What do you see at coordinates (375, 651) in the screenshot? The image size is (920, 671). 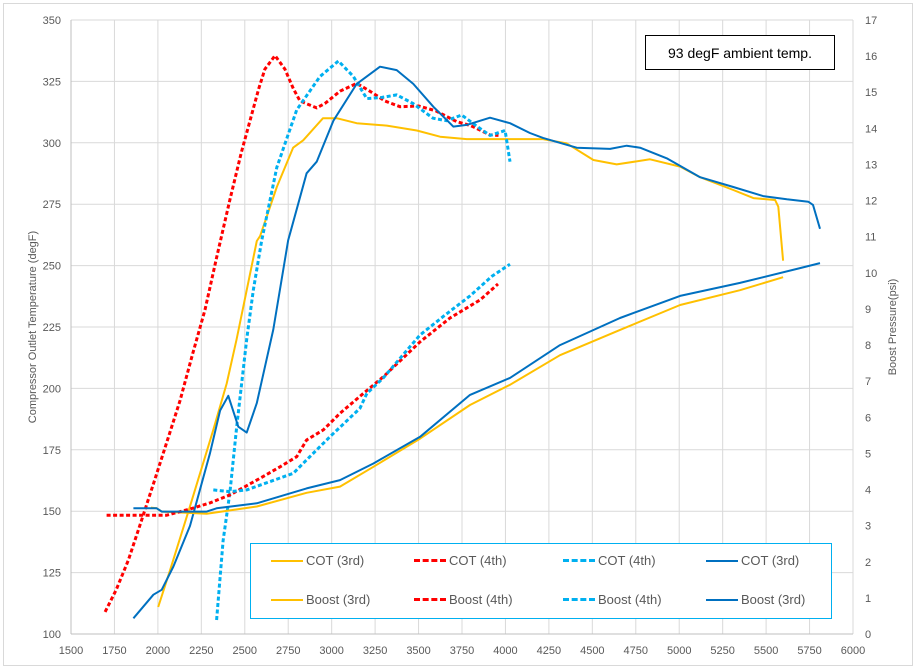 I see `x-tick-label: 3250` at bounding box center [375, 651].